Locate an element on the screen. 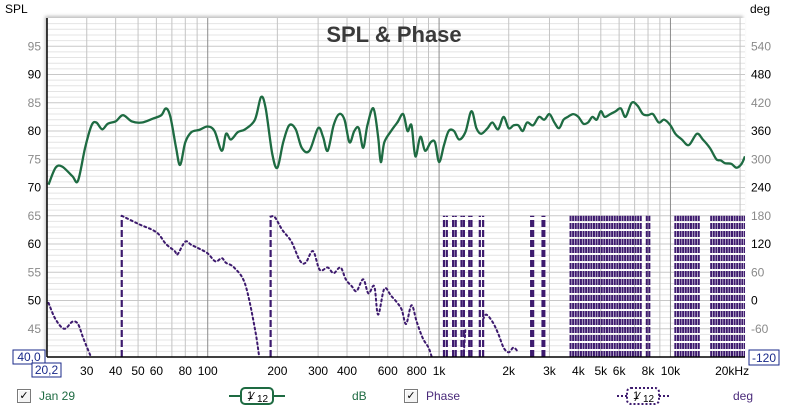 The width and height of the screenshot is (800, 415). x-tick-label: 6k is located at coordinates (620, 371).